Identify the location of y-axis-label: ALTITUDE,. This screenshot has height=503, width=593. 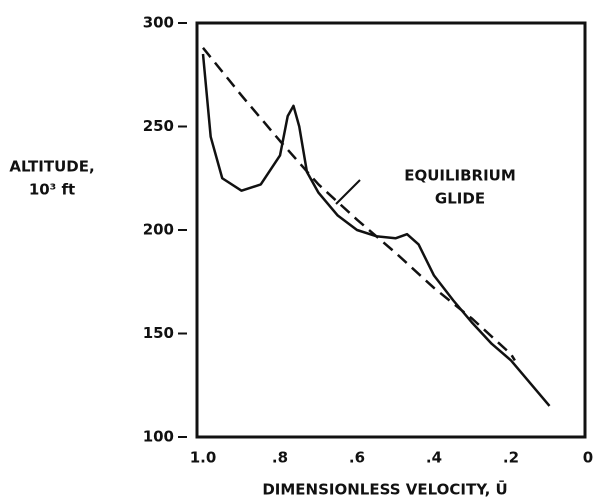
(51, 167).